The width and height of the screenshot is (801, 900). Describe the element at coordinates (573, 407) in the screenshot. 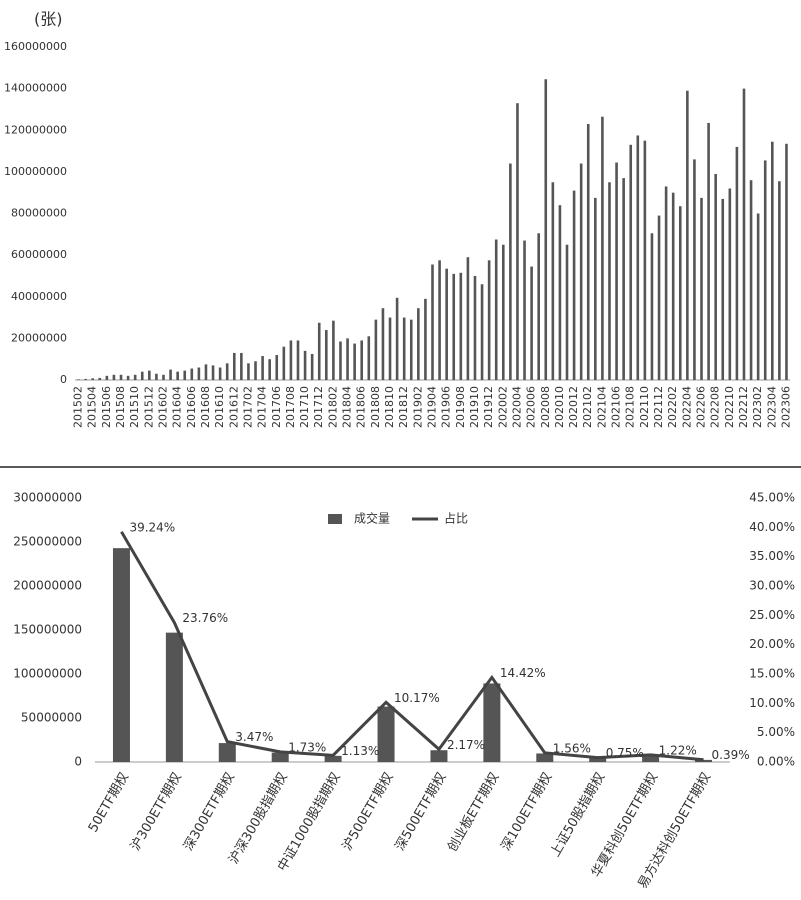

I see `x-tick-label: 202012` at that location.